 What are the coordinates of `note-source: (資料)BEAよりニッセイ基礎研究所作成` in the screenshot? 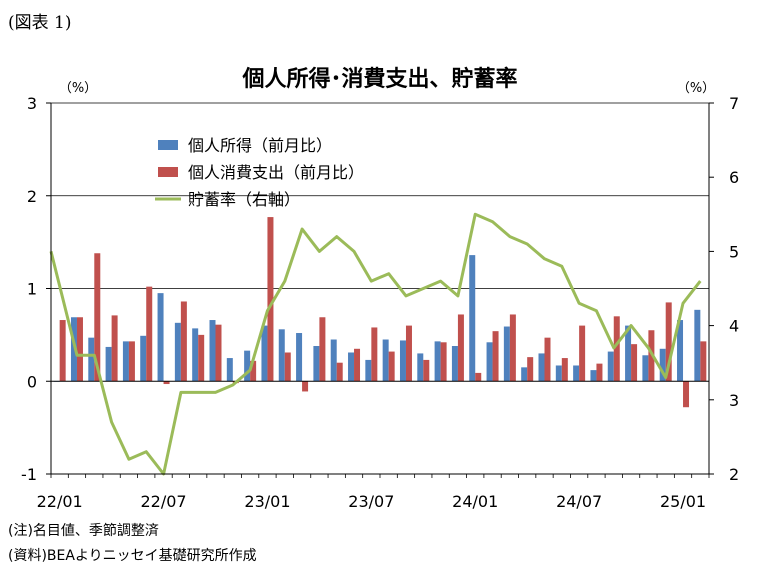 It's located at (132, 556).